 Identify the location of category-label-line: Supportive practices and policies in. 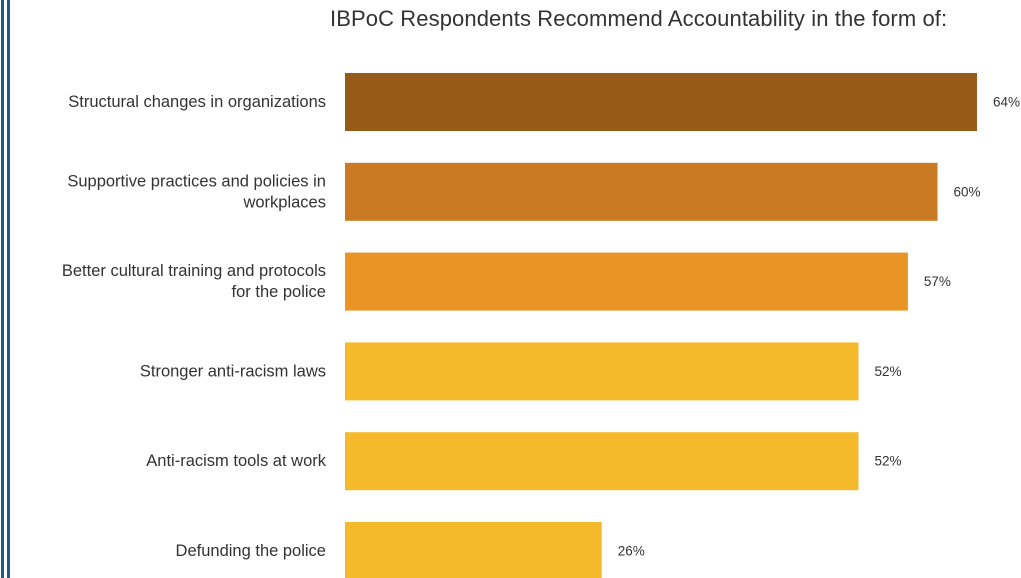
(196, 181).